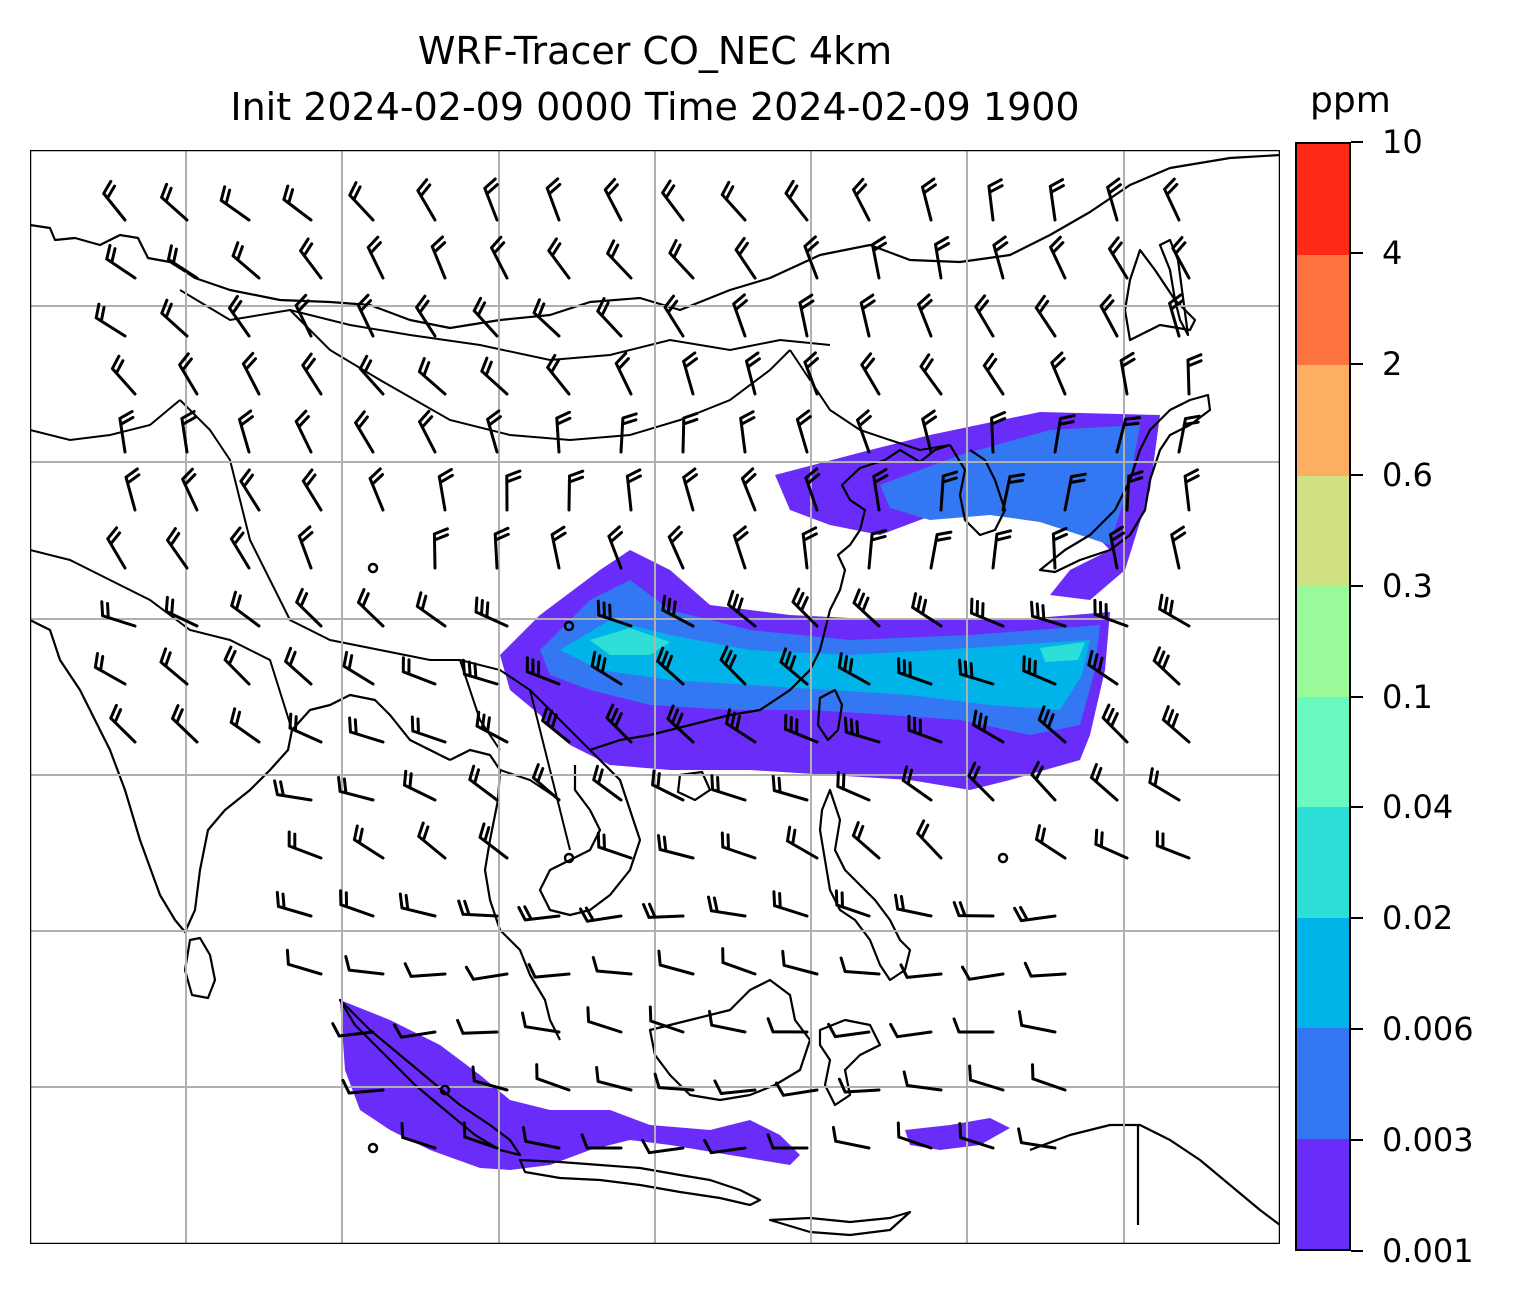 This screenshot has height=1306, width=1528. I want to click on tracer-plume-central-peak, so click(837, 645).